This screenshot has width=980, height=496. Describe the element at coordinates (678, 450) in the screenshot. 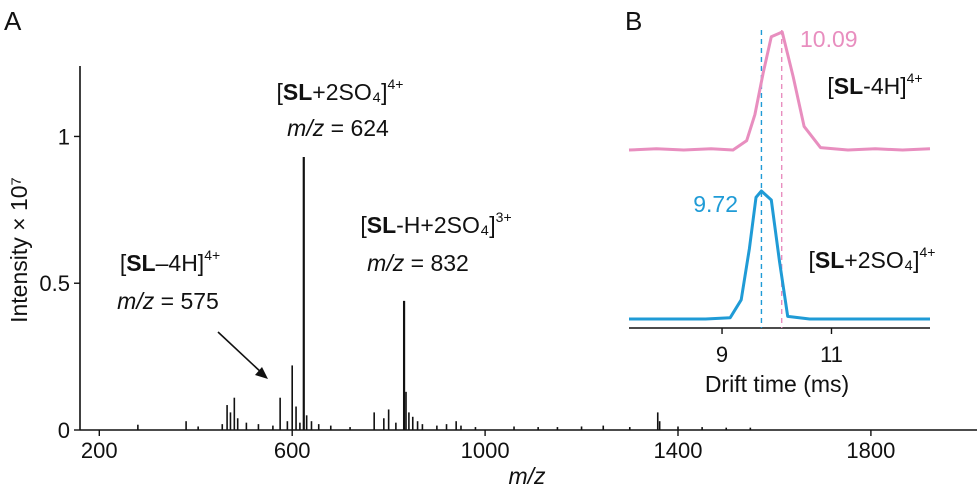

I see `x-tick-label: 1400` at that location.